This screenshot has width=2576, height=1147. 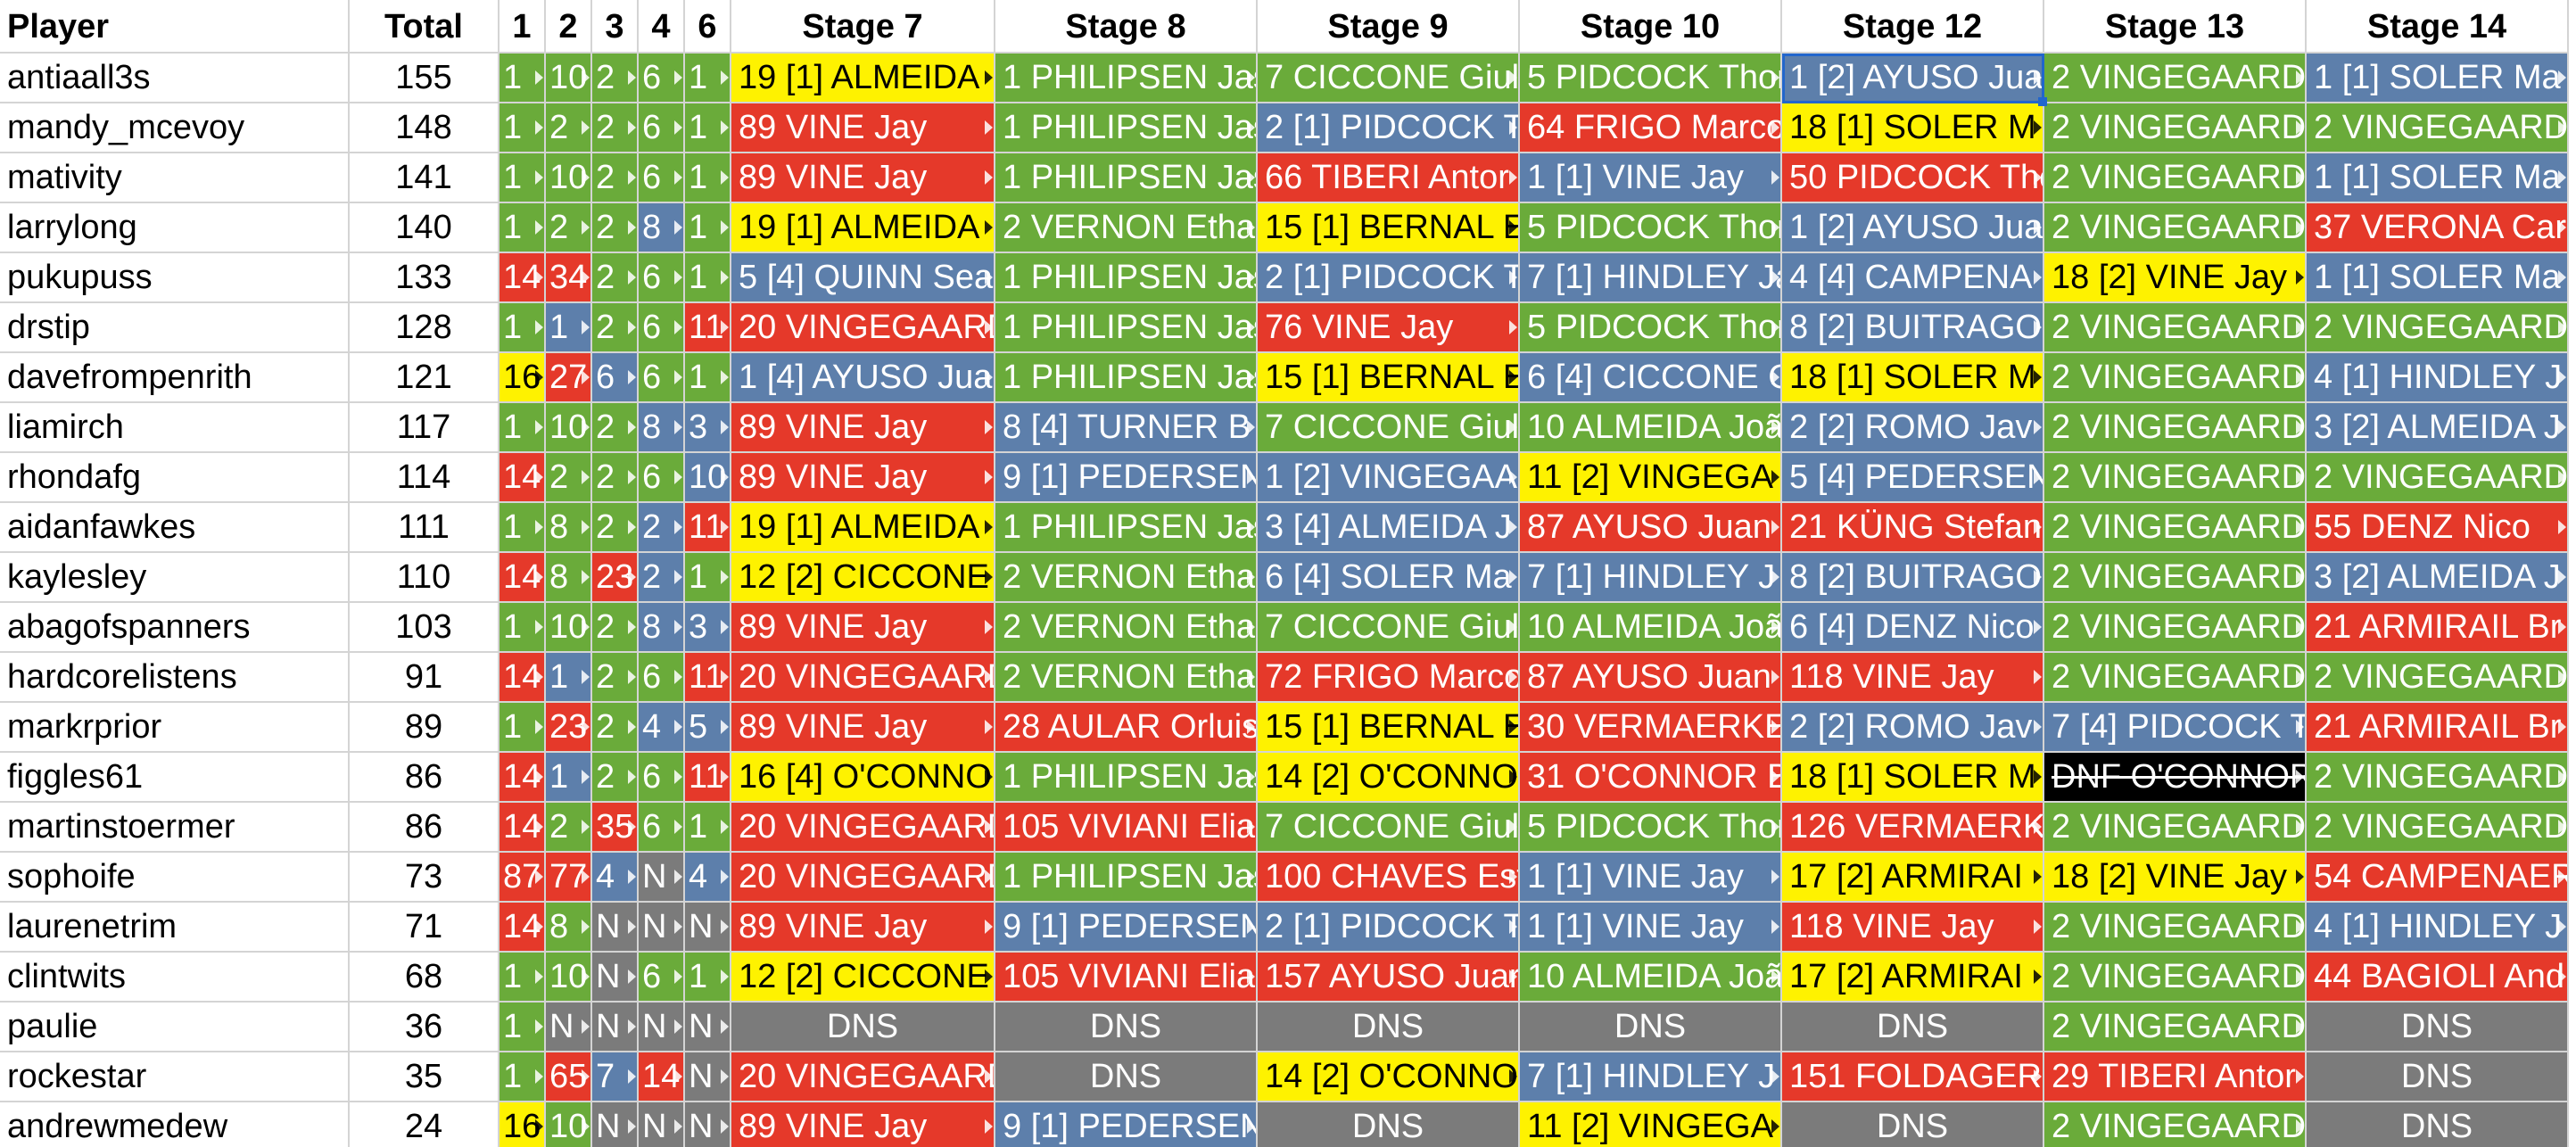 I want to click on pick-cell-stage-9: 15 [1] BERNAL E, so click(x=1389, y=728).